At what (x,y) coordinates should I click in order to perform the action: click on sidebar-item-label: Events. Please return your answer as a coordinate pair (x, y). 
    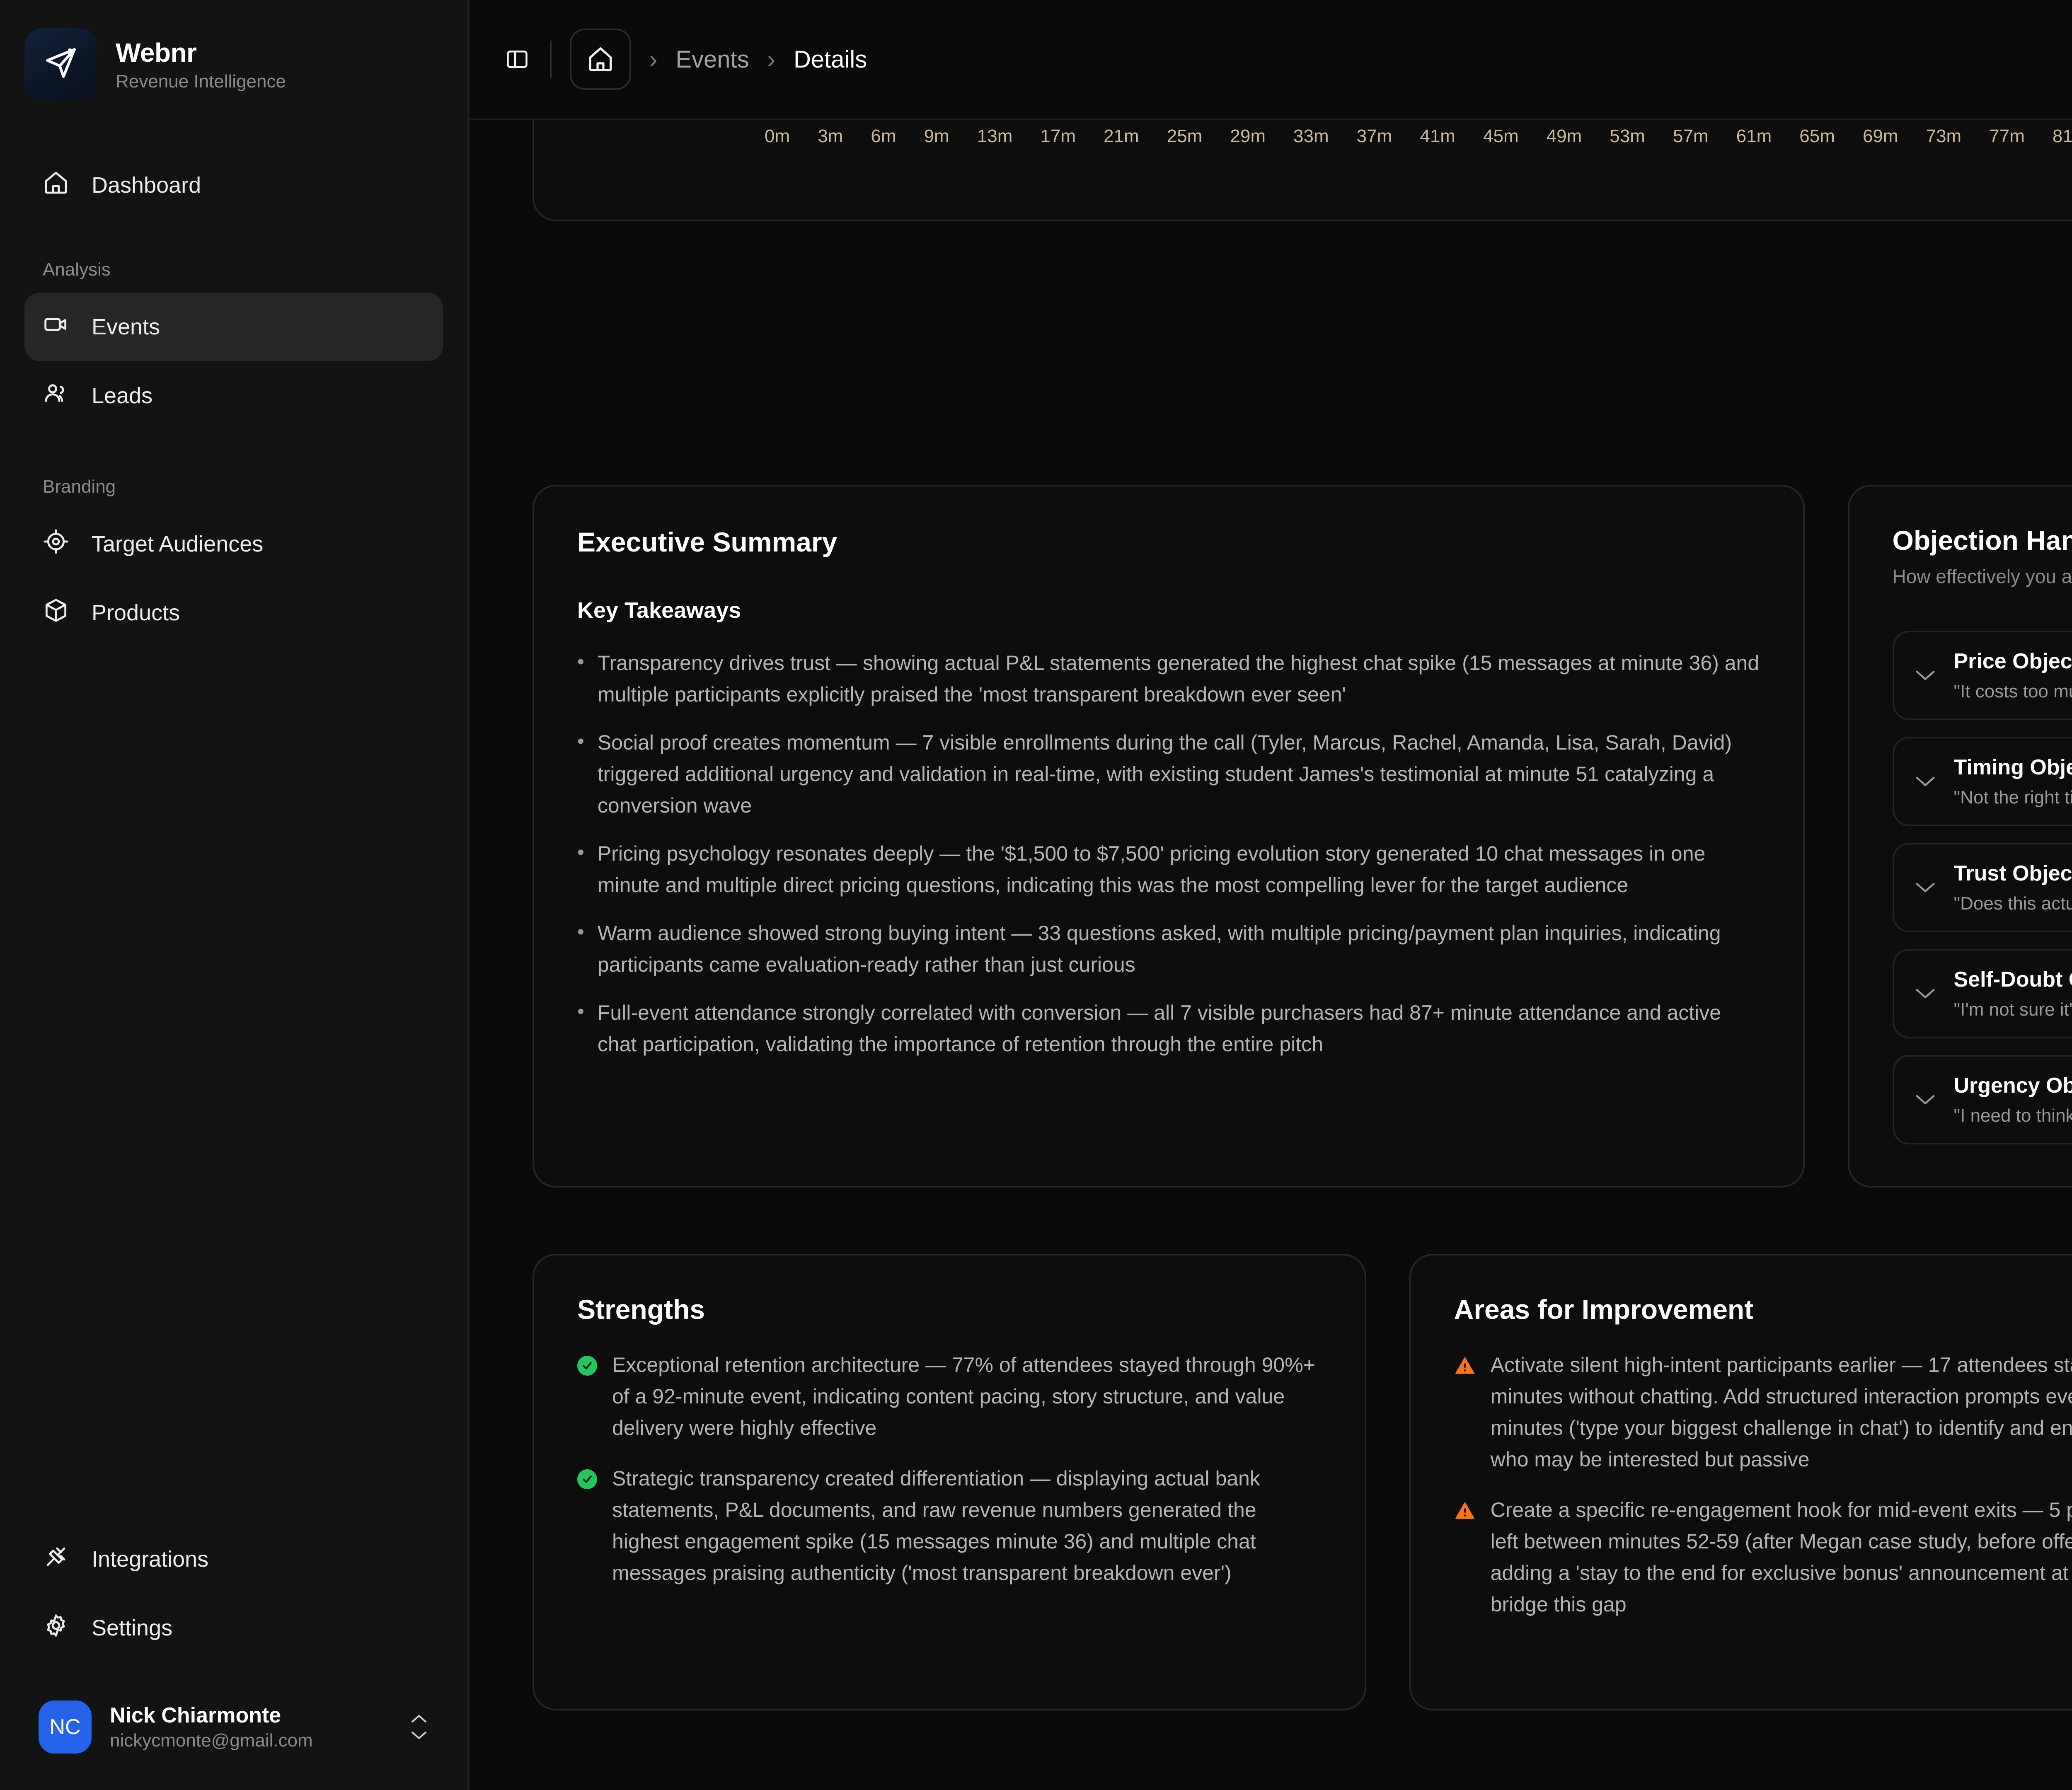
    Looking at the image, I should click on (126, 326).